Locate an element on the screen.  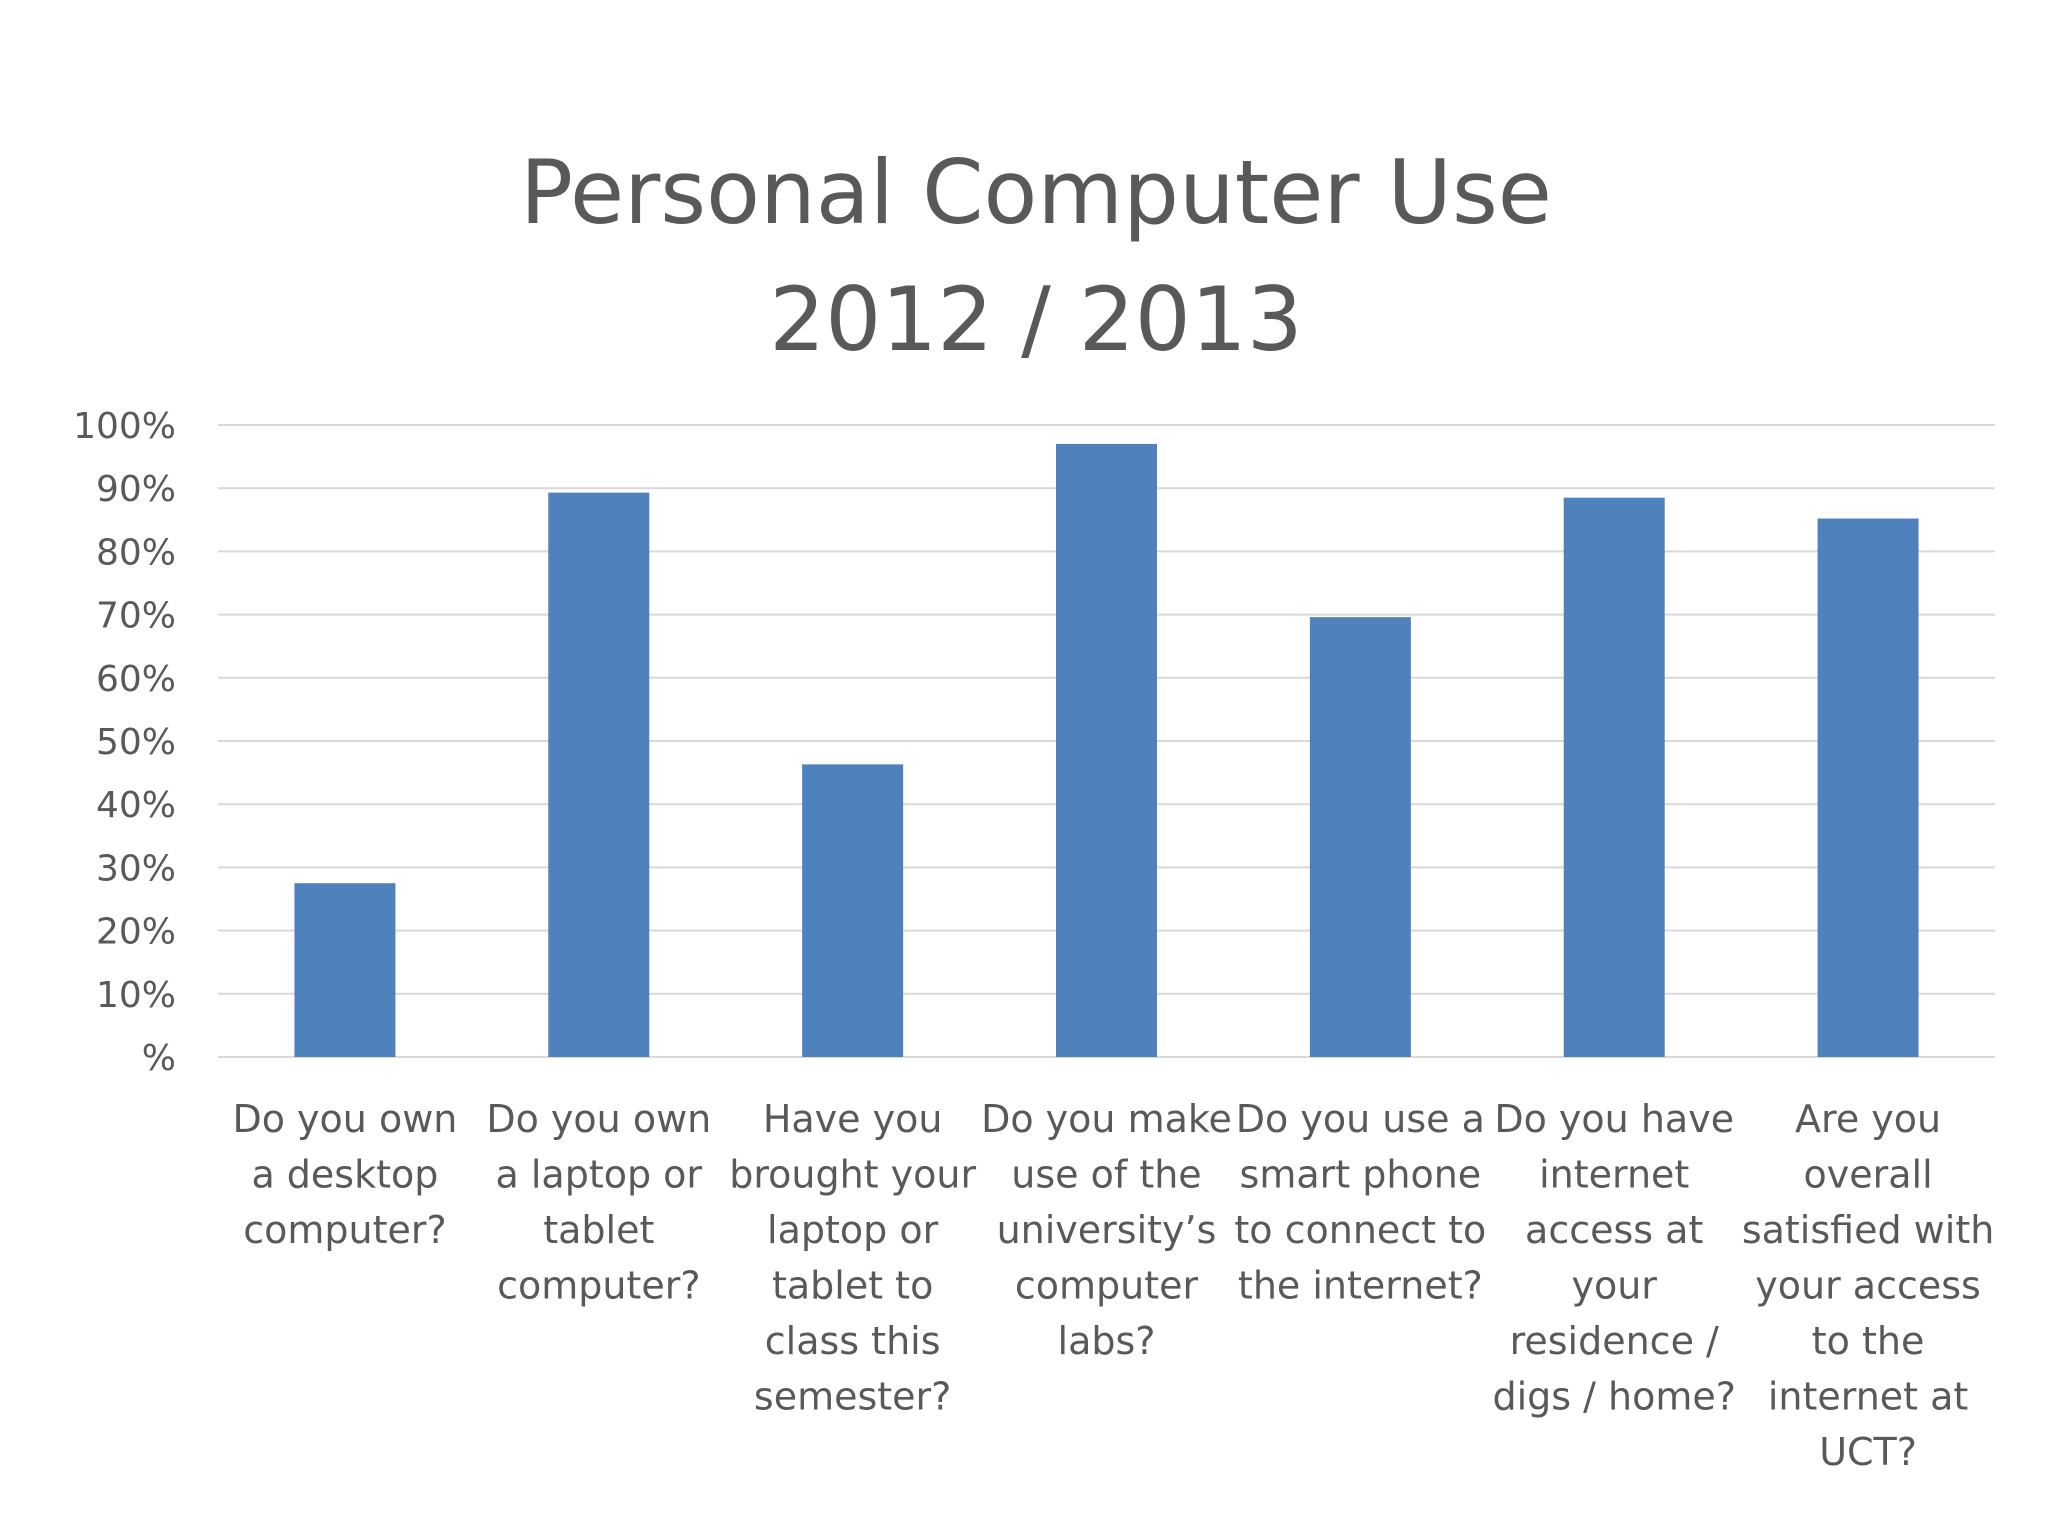
y-tick-label: 70% is located at coordinates (136, 616).